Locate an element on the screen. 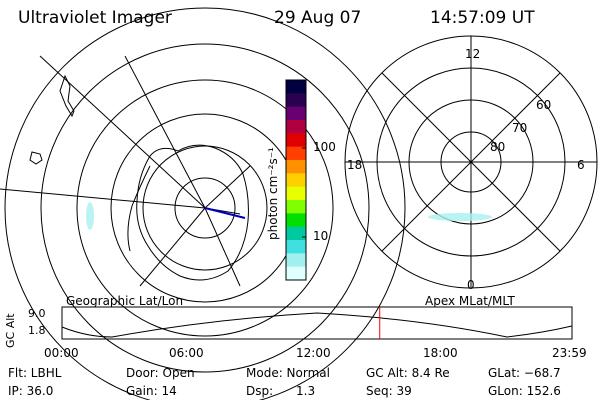 The image size is (600, 400). status-glat: GLat: −68.7 is located at coordinates (524, 373).